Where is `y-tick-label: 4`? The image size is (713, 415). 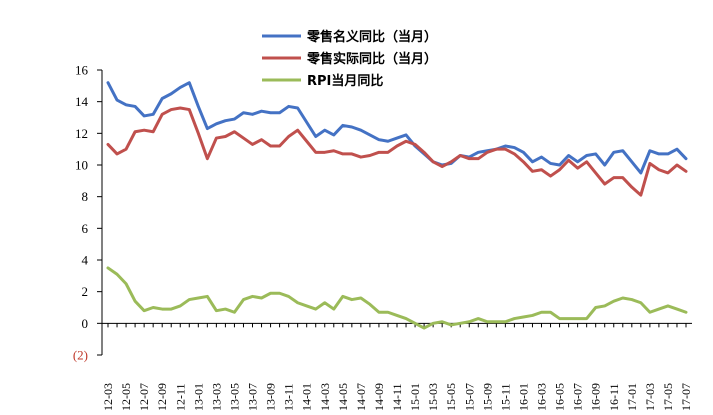 y-tick-label: 4 is located at coordinates (85, 260).